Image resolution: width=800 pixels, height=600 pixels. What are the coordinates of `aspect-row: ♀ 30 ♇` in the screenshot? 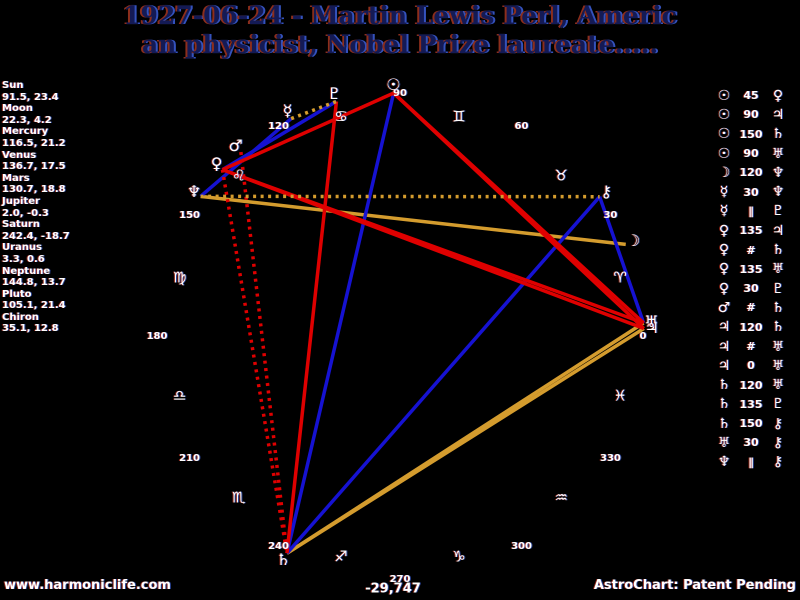 It's located at (751, 288).